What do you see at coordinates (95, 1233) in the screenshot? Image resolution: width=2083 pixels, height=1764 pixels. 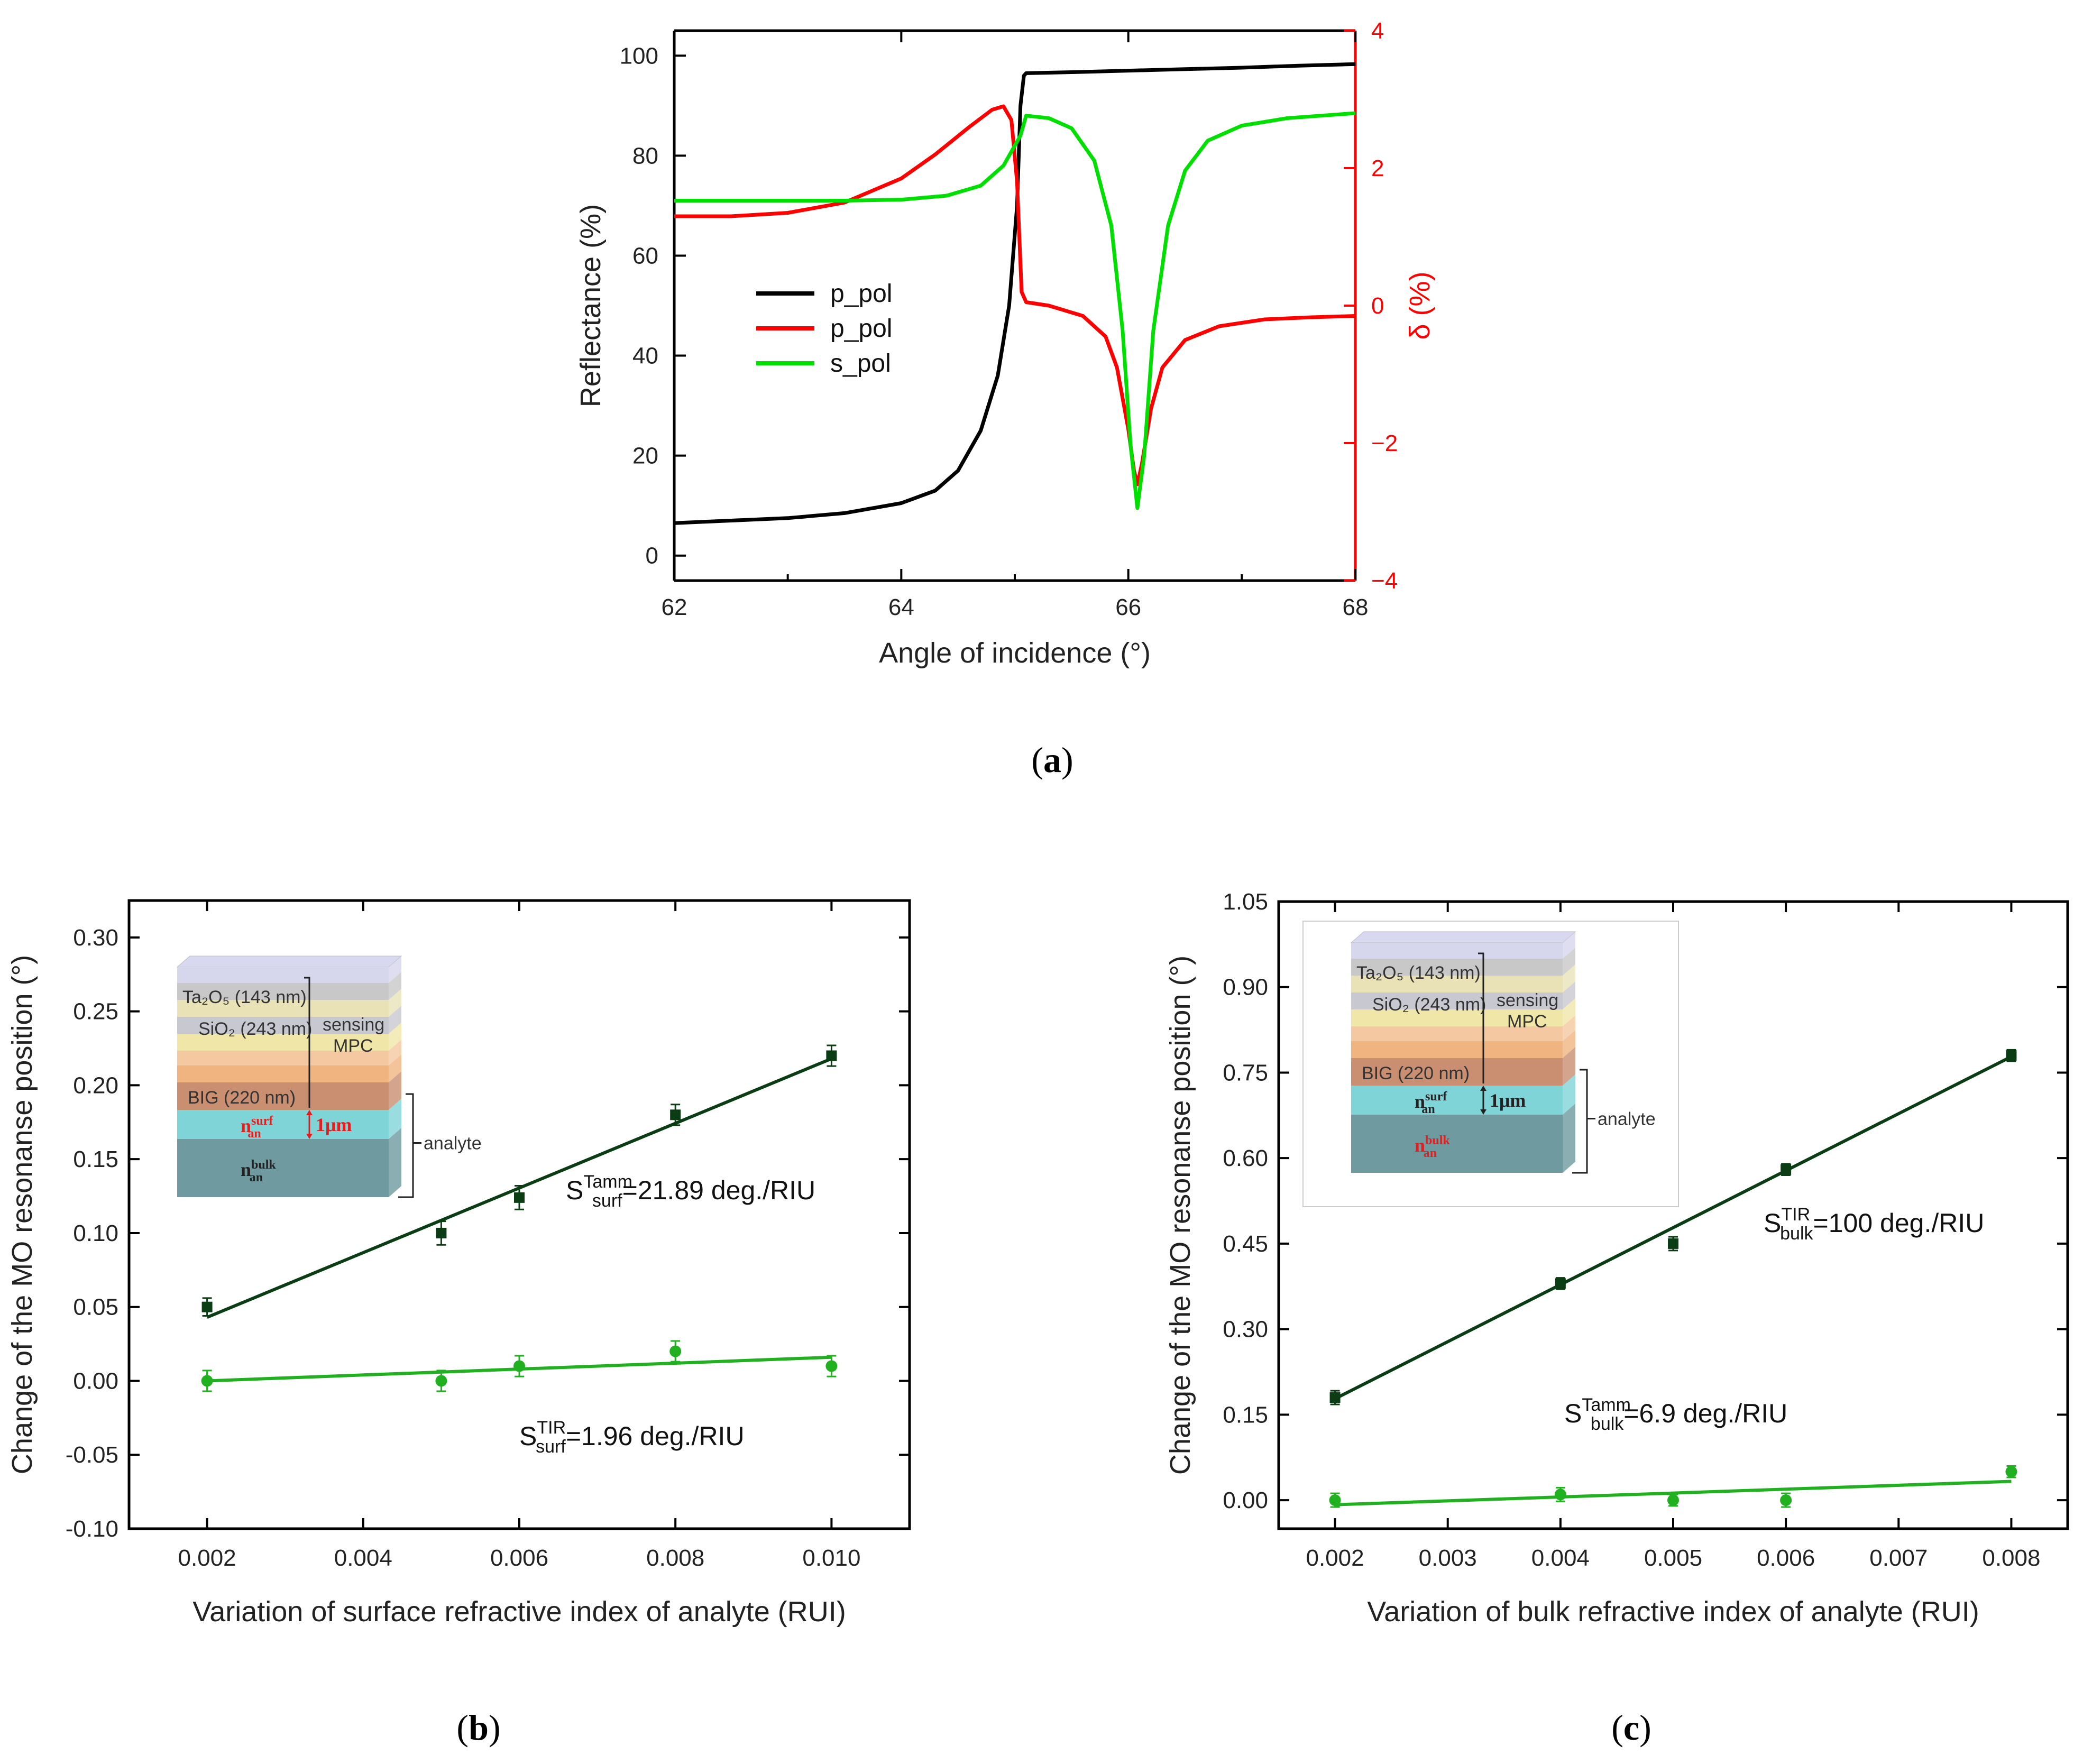 I see `y-tick-label: 0.10` at bounding box center [95, 1233].